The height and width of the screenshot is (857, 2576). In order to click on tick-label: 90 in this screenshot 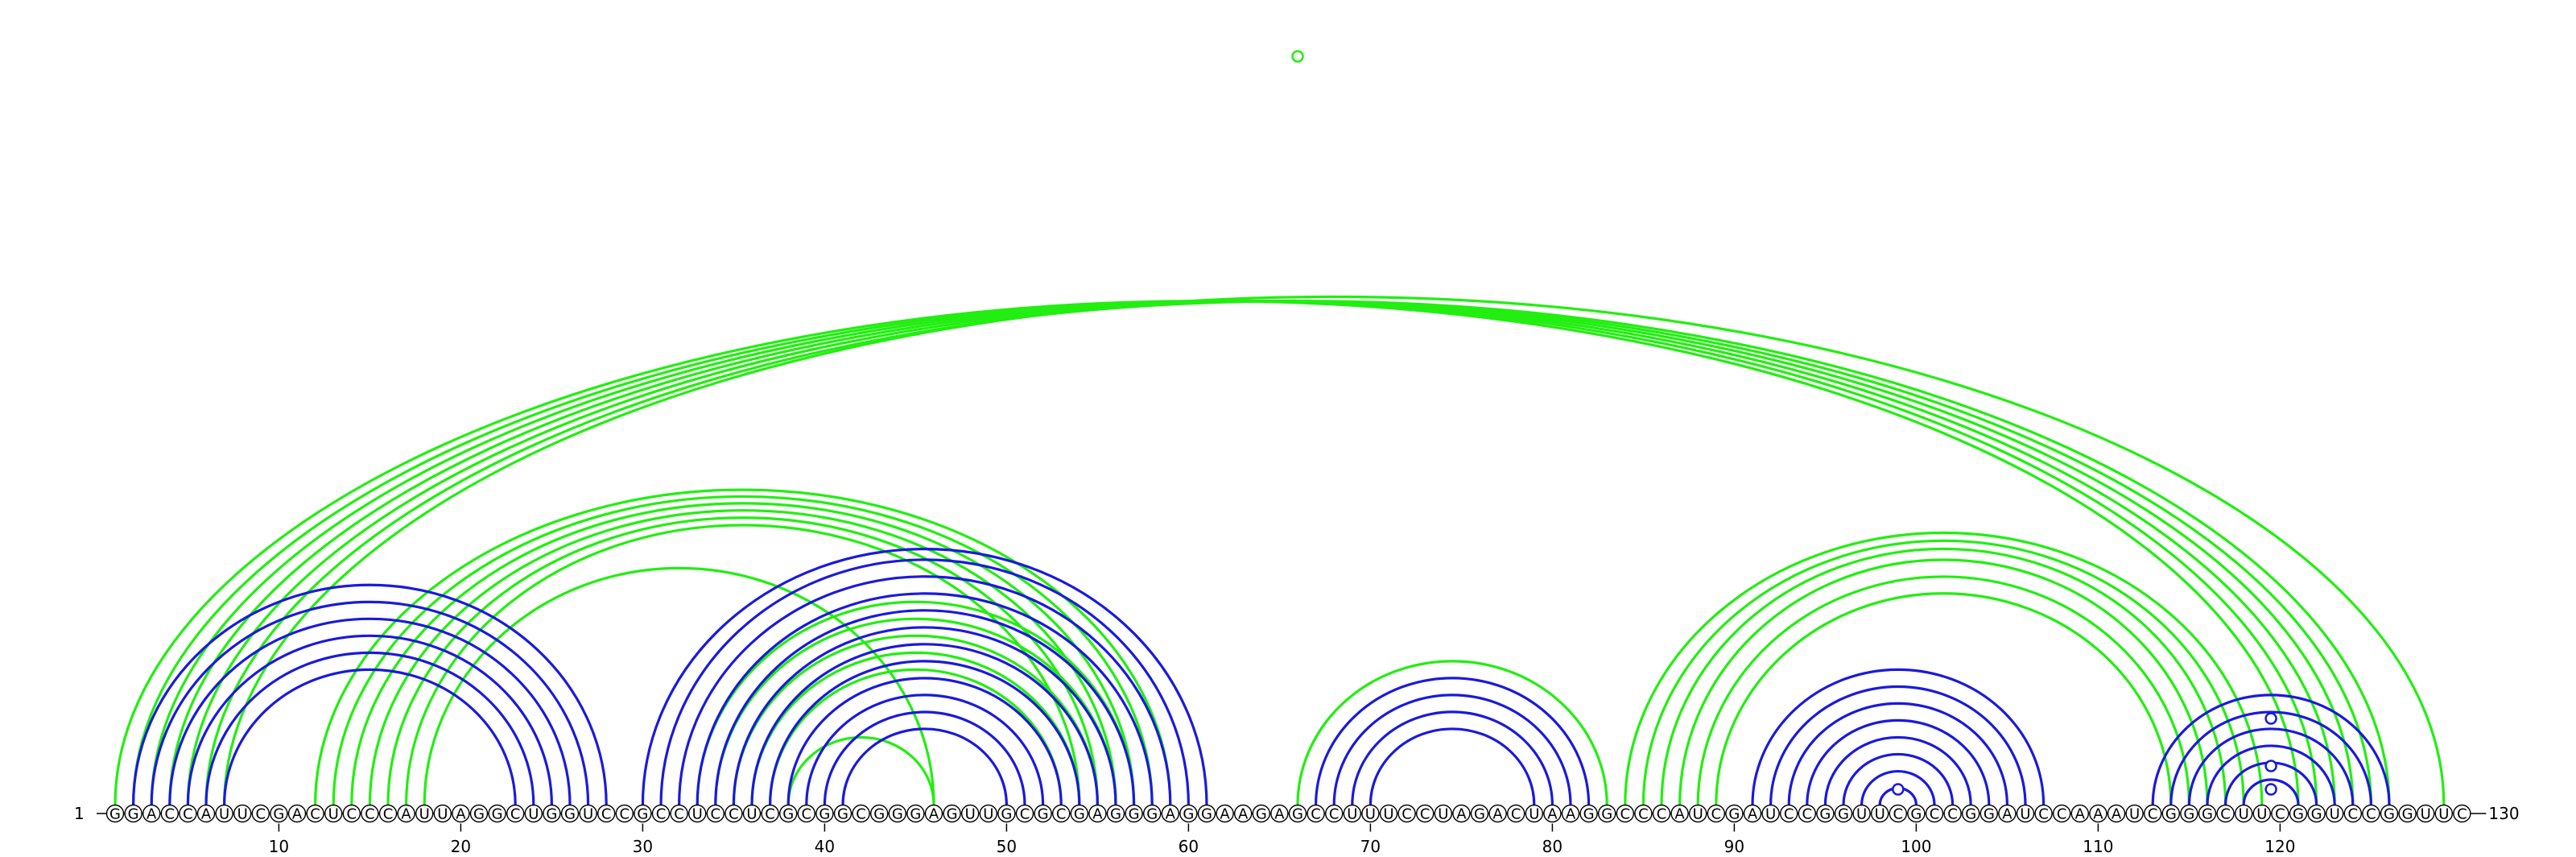, I will do `click(1734, 846)`.